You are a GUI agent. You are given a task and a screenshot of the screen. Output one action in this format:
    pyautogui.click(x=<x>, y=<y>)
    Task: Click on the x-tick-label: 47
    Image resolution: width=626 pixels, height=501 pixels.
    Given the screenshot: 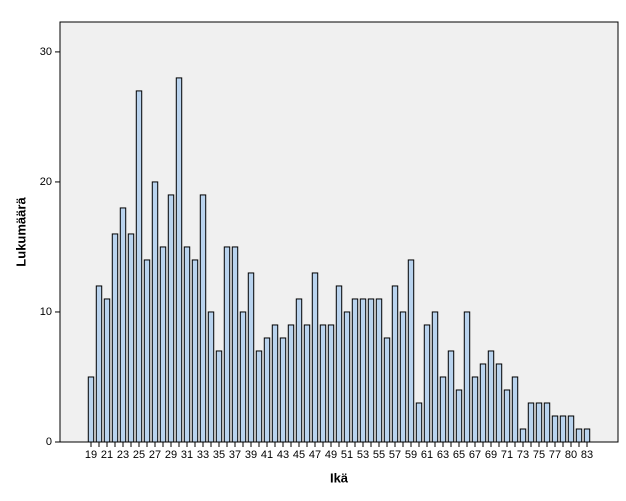 What is the action you would take?
    pyautogui.click(x=315, y=455)
    